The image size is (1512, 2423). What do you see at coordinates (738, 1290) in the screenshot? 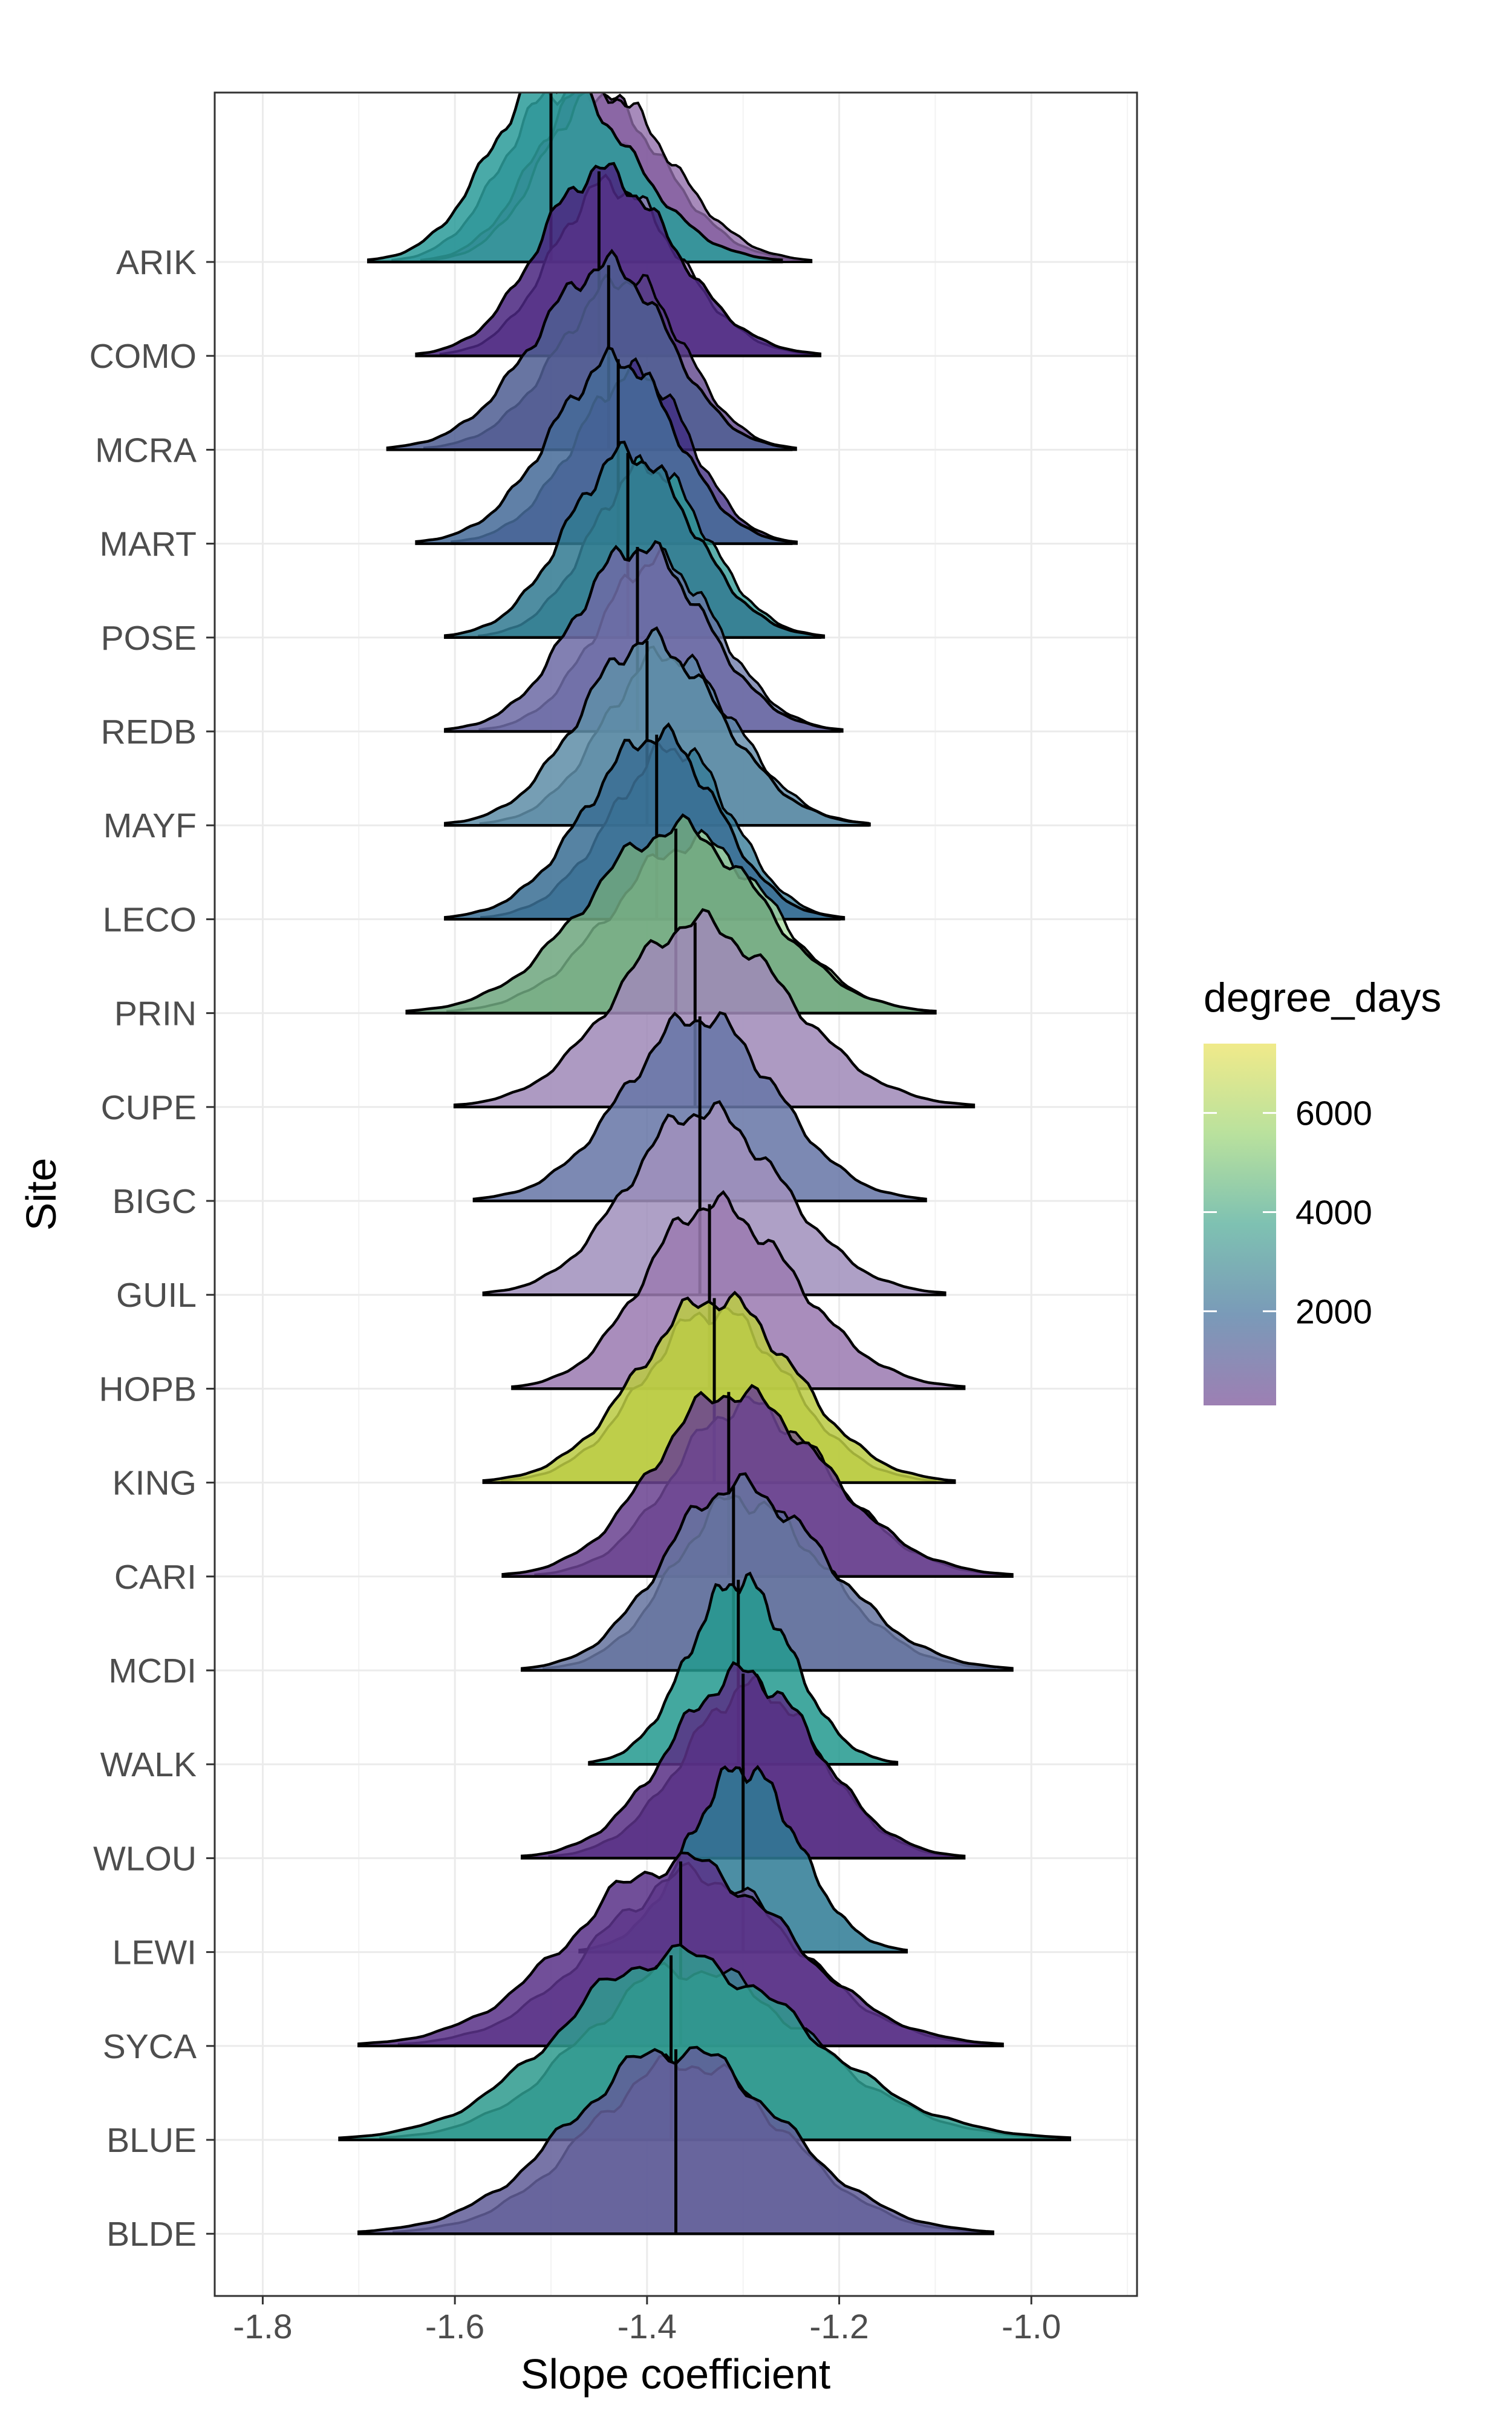
I see `ridge-density-hopb` at bounding box center [738, 1290].